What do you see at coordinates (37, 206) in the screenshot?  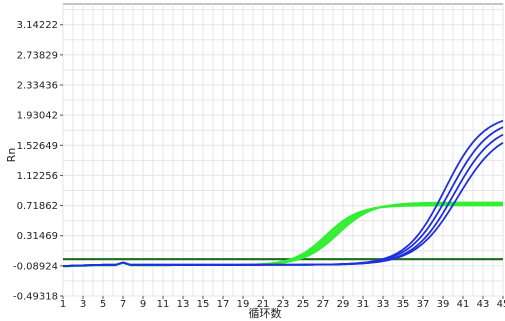 I see `y-tick-label: 0.71862` at bounding box center [37, 206].